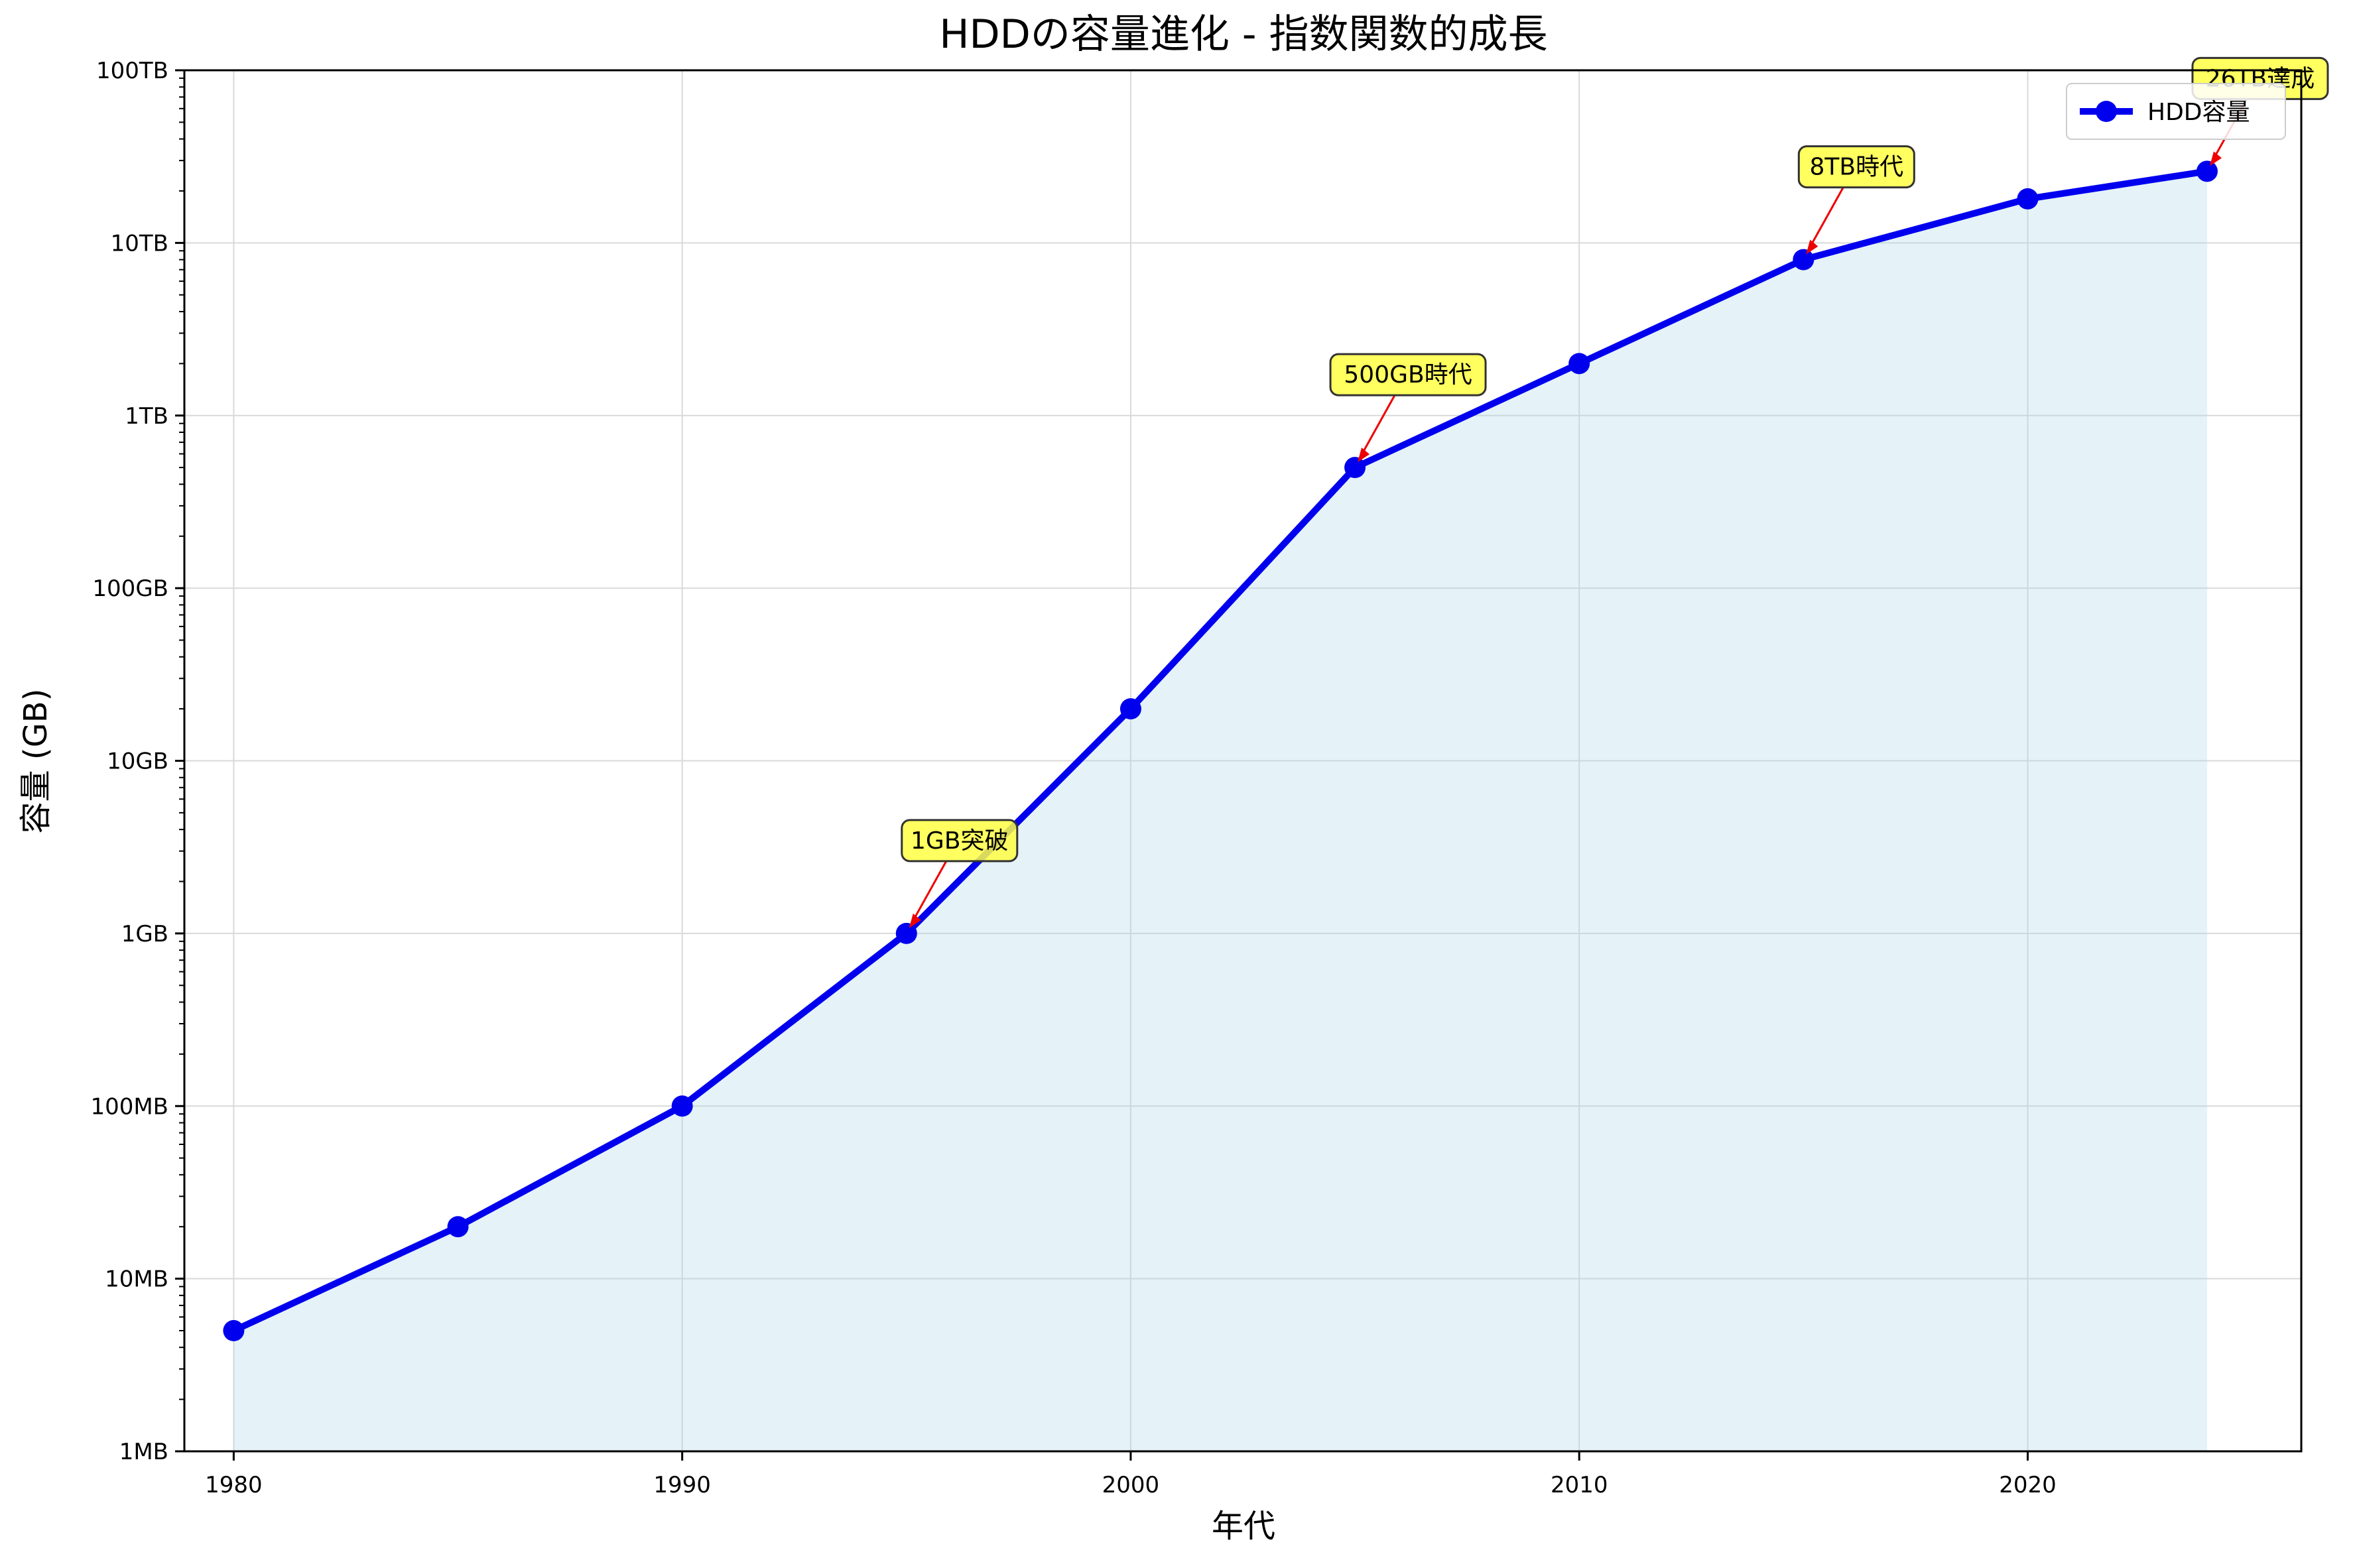 The height and width of the screenshot is (1568, 2355). What do you see at coordinates (129, 1106) in the screenshot?
I see `y-tick-label: 100MB` at bounding box center [129, 1106].